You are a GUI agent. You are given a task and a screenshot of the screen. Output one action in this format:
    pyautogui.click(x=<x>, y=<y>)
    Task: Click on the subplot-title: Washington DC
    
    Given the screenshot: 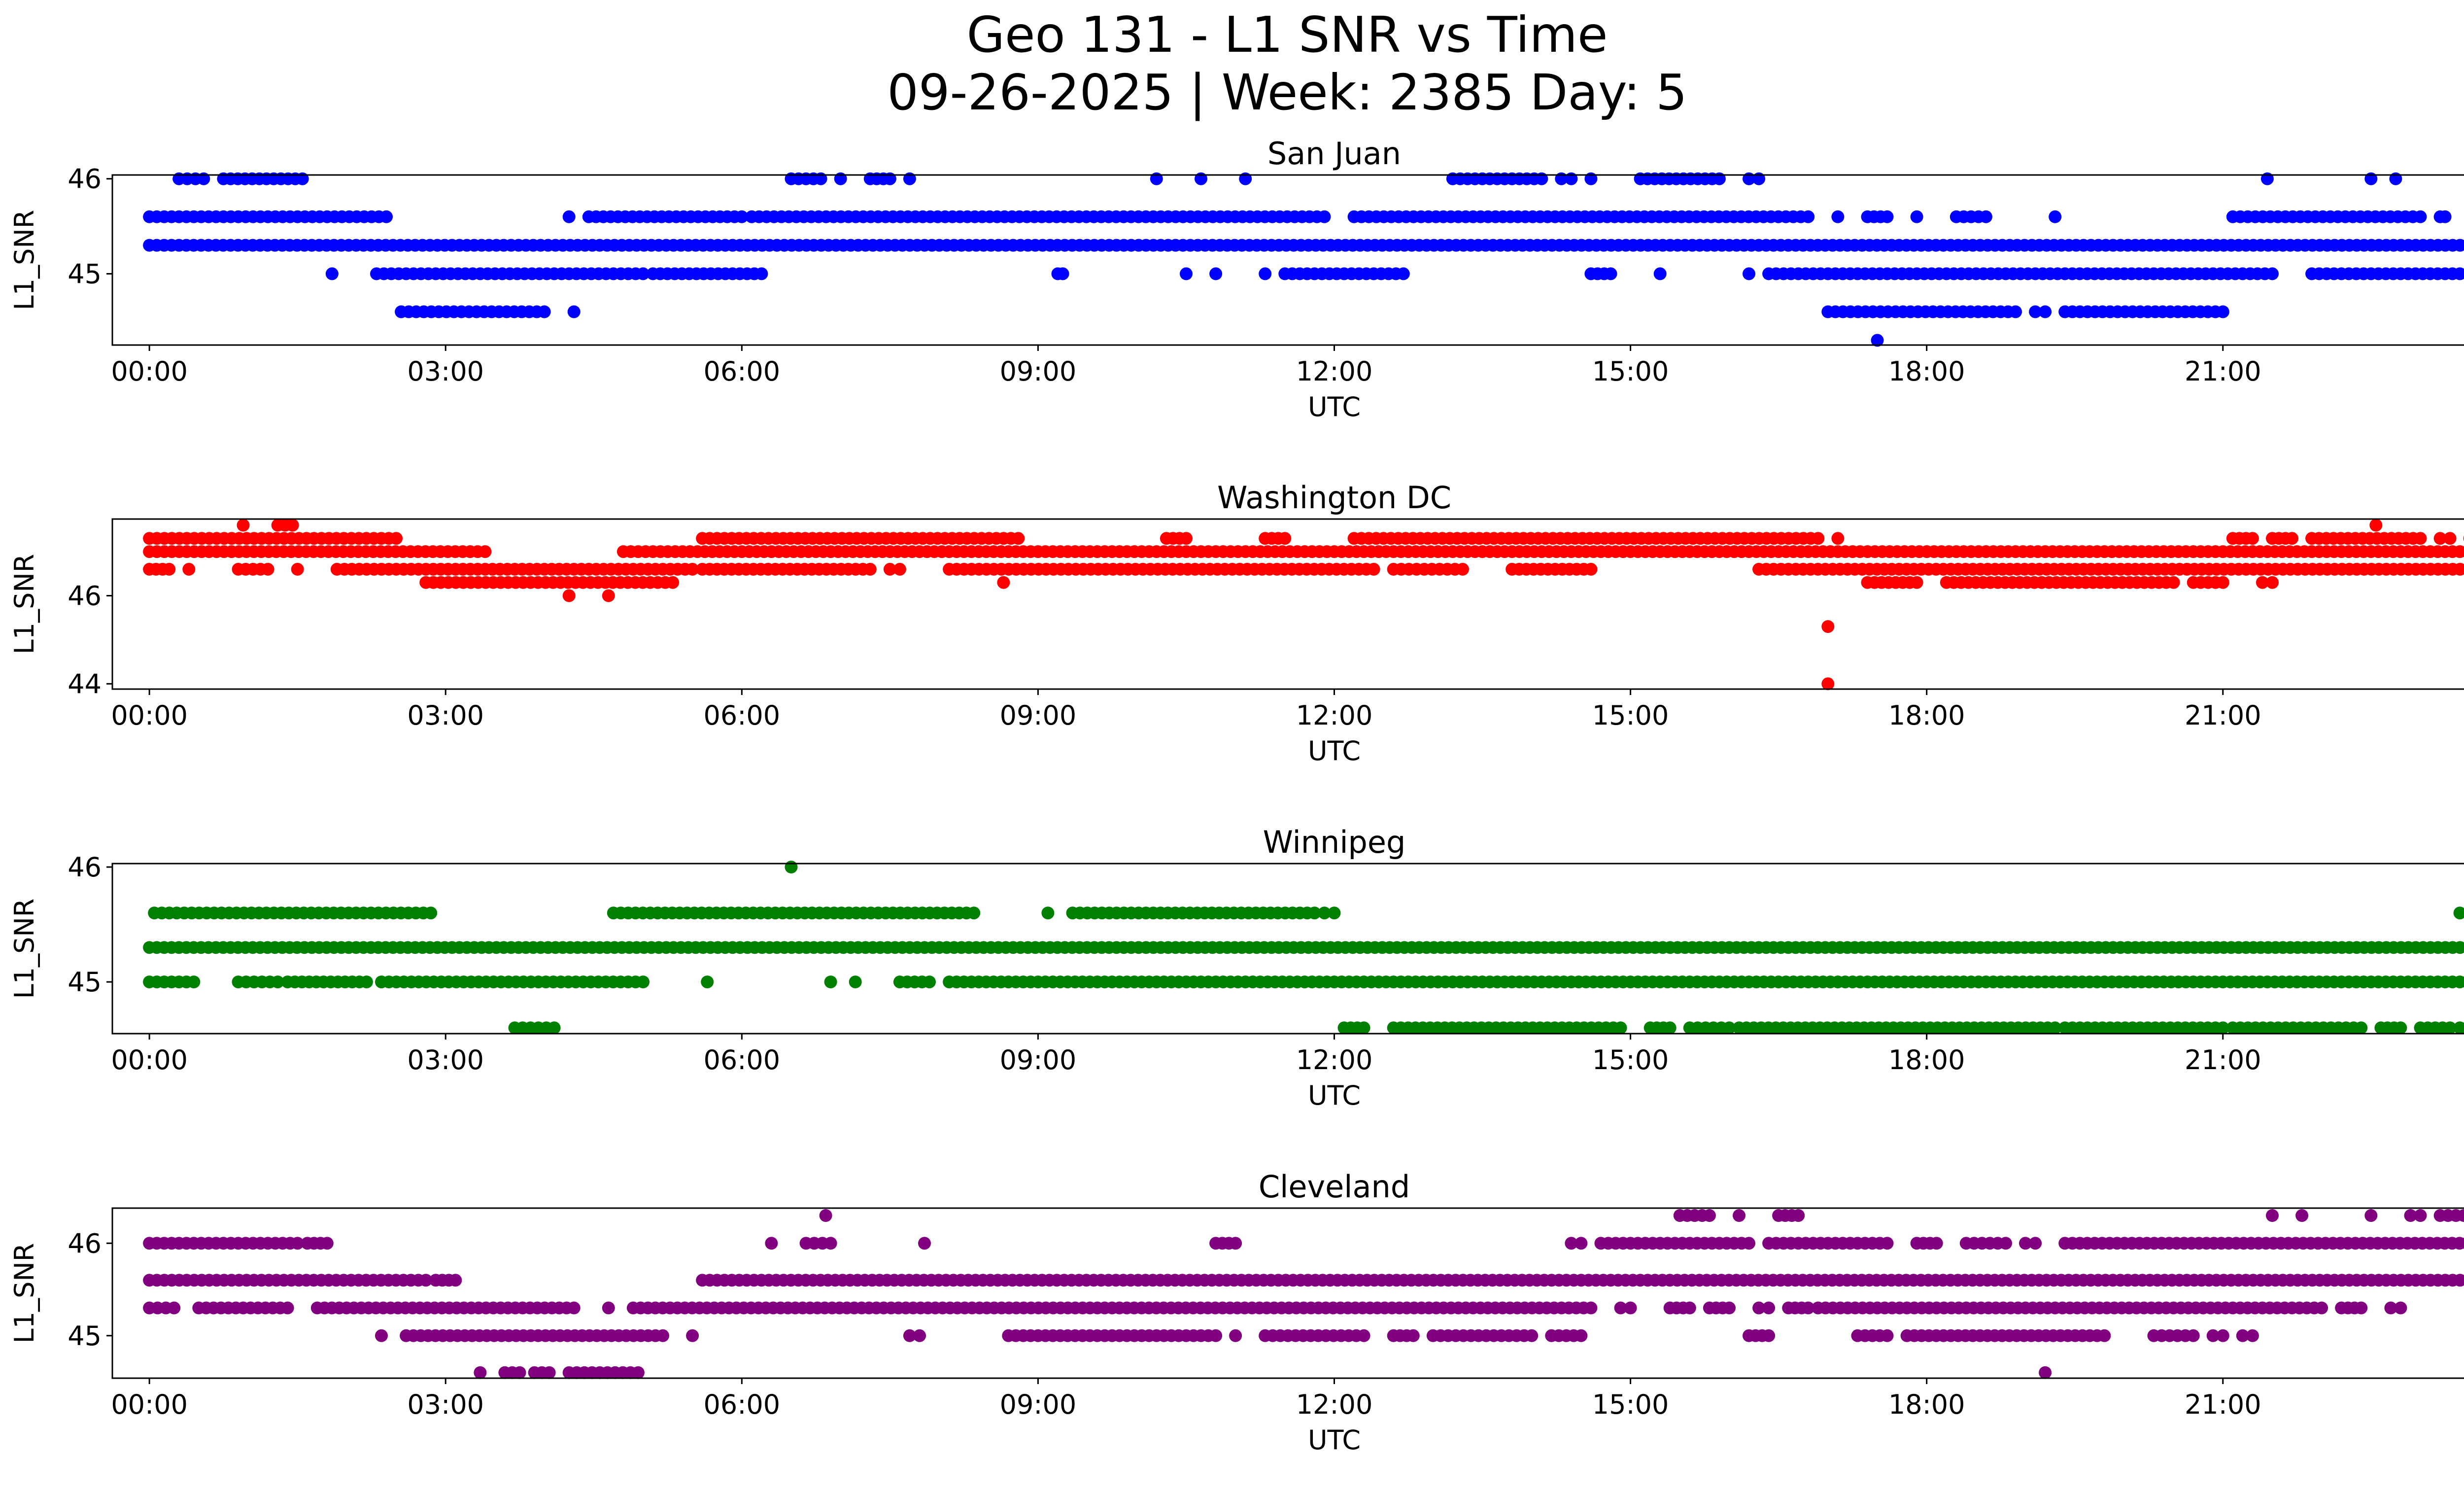 What is the action you would take?
    pyautogui.click(x=1334, y=498)
    